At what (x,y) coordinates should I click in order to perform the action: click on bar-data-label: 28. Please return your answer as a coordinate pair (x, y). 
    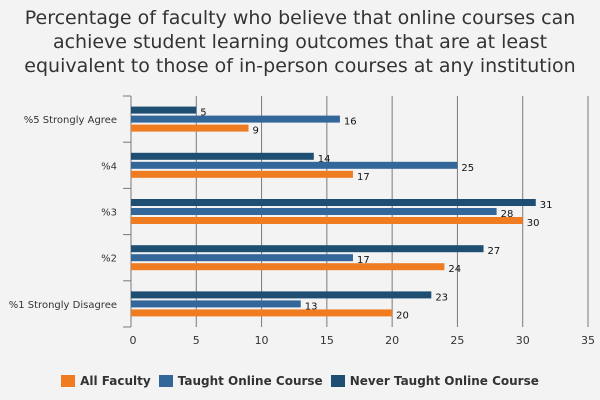
    Looking at the image, I should click on (507, 214).